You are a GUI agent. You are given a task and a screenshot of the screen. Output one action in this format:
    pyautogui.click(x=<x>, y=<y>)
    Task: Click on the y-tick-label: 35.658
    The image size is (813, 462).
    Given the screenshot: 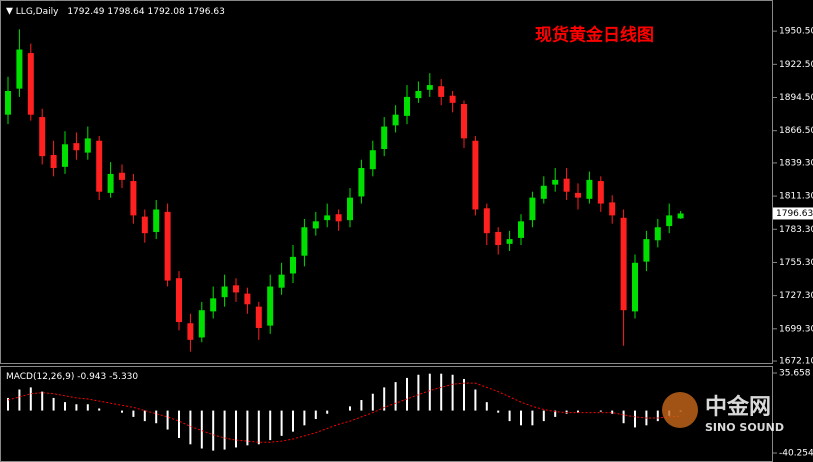 What is the action you would take?
    pyautogui.click(x=795, y=373)
    